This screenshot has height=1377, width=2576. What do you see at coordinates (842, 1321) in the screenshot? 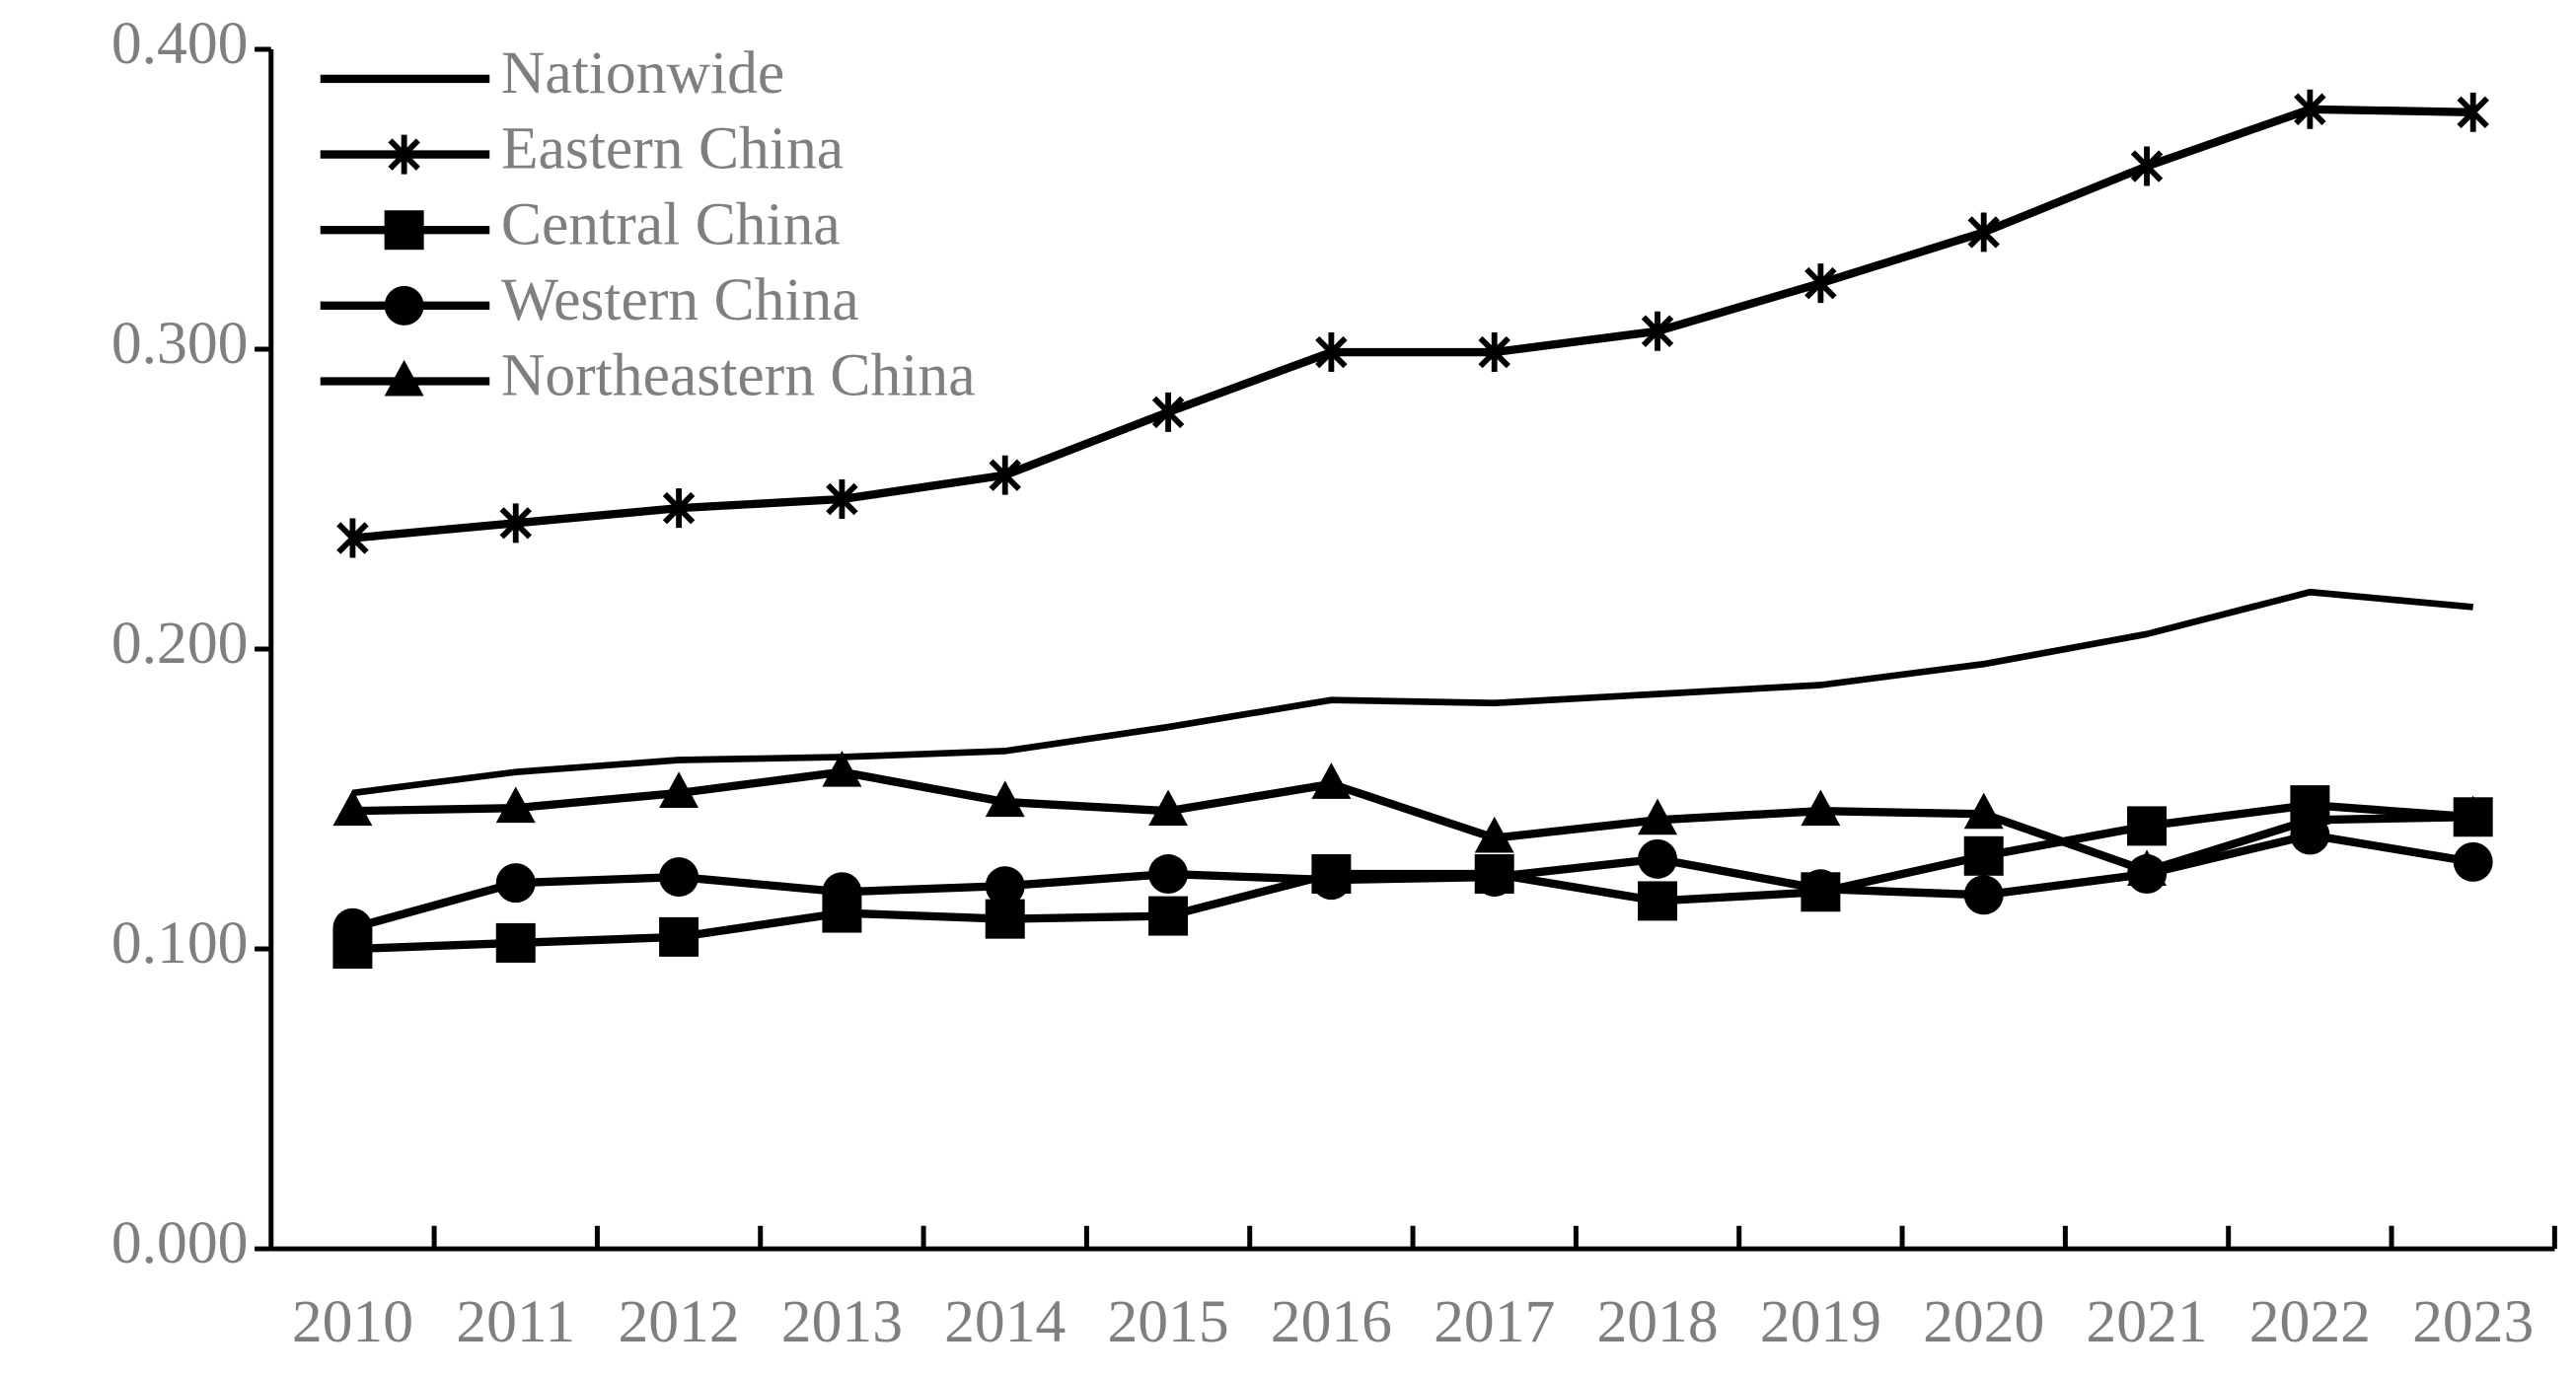
I see `x-tick-label: 2013` at bounding box center [842, 1321].